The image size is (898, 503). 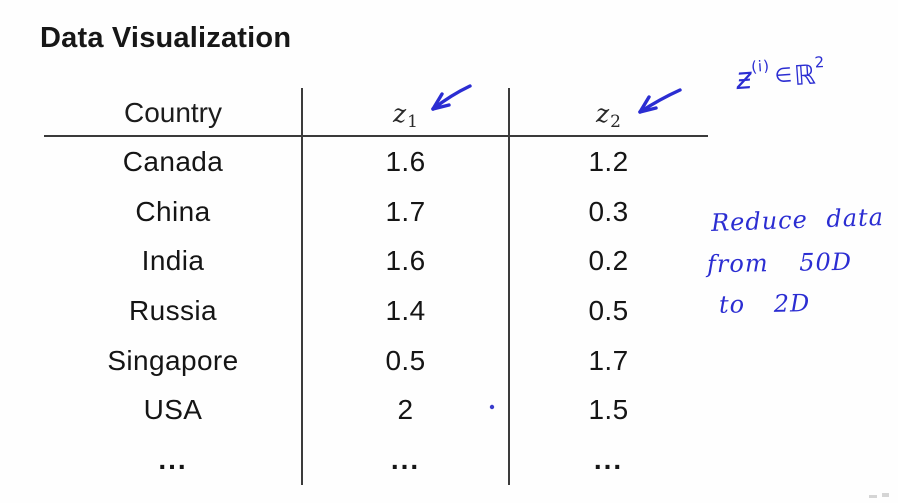 What do you see at coordinates (608, 261) in the screenshot?
I see `cell-z2: 0.2` at bounding box center [608, 261].